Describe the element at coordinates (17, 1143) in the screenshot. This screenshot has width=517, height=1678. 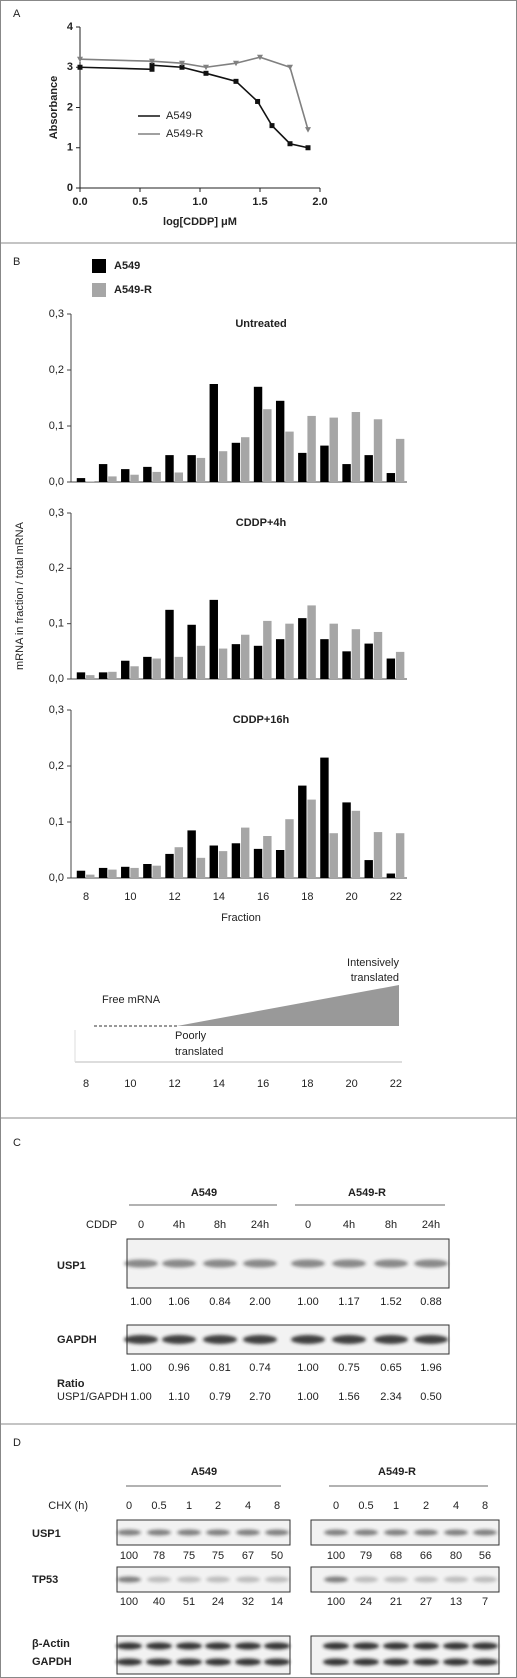
I see `panel-label: C` at that location.